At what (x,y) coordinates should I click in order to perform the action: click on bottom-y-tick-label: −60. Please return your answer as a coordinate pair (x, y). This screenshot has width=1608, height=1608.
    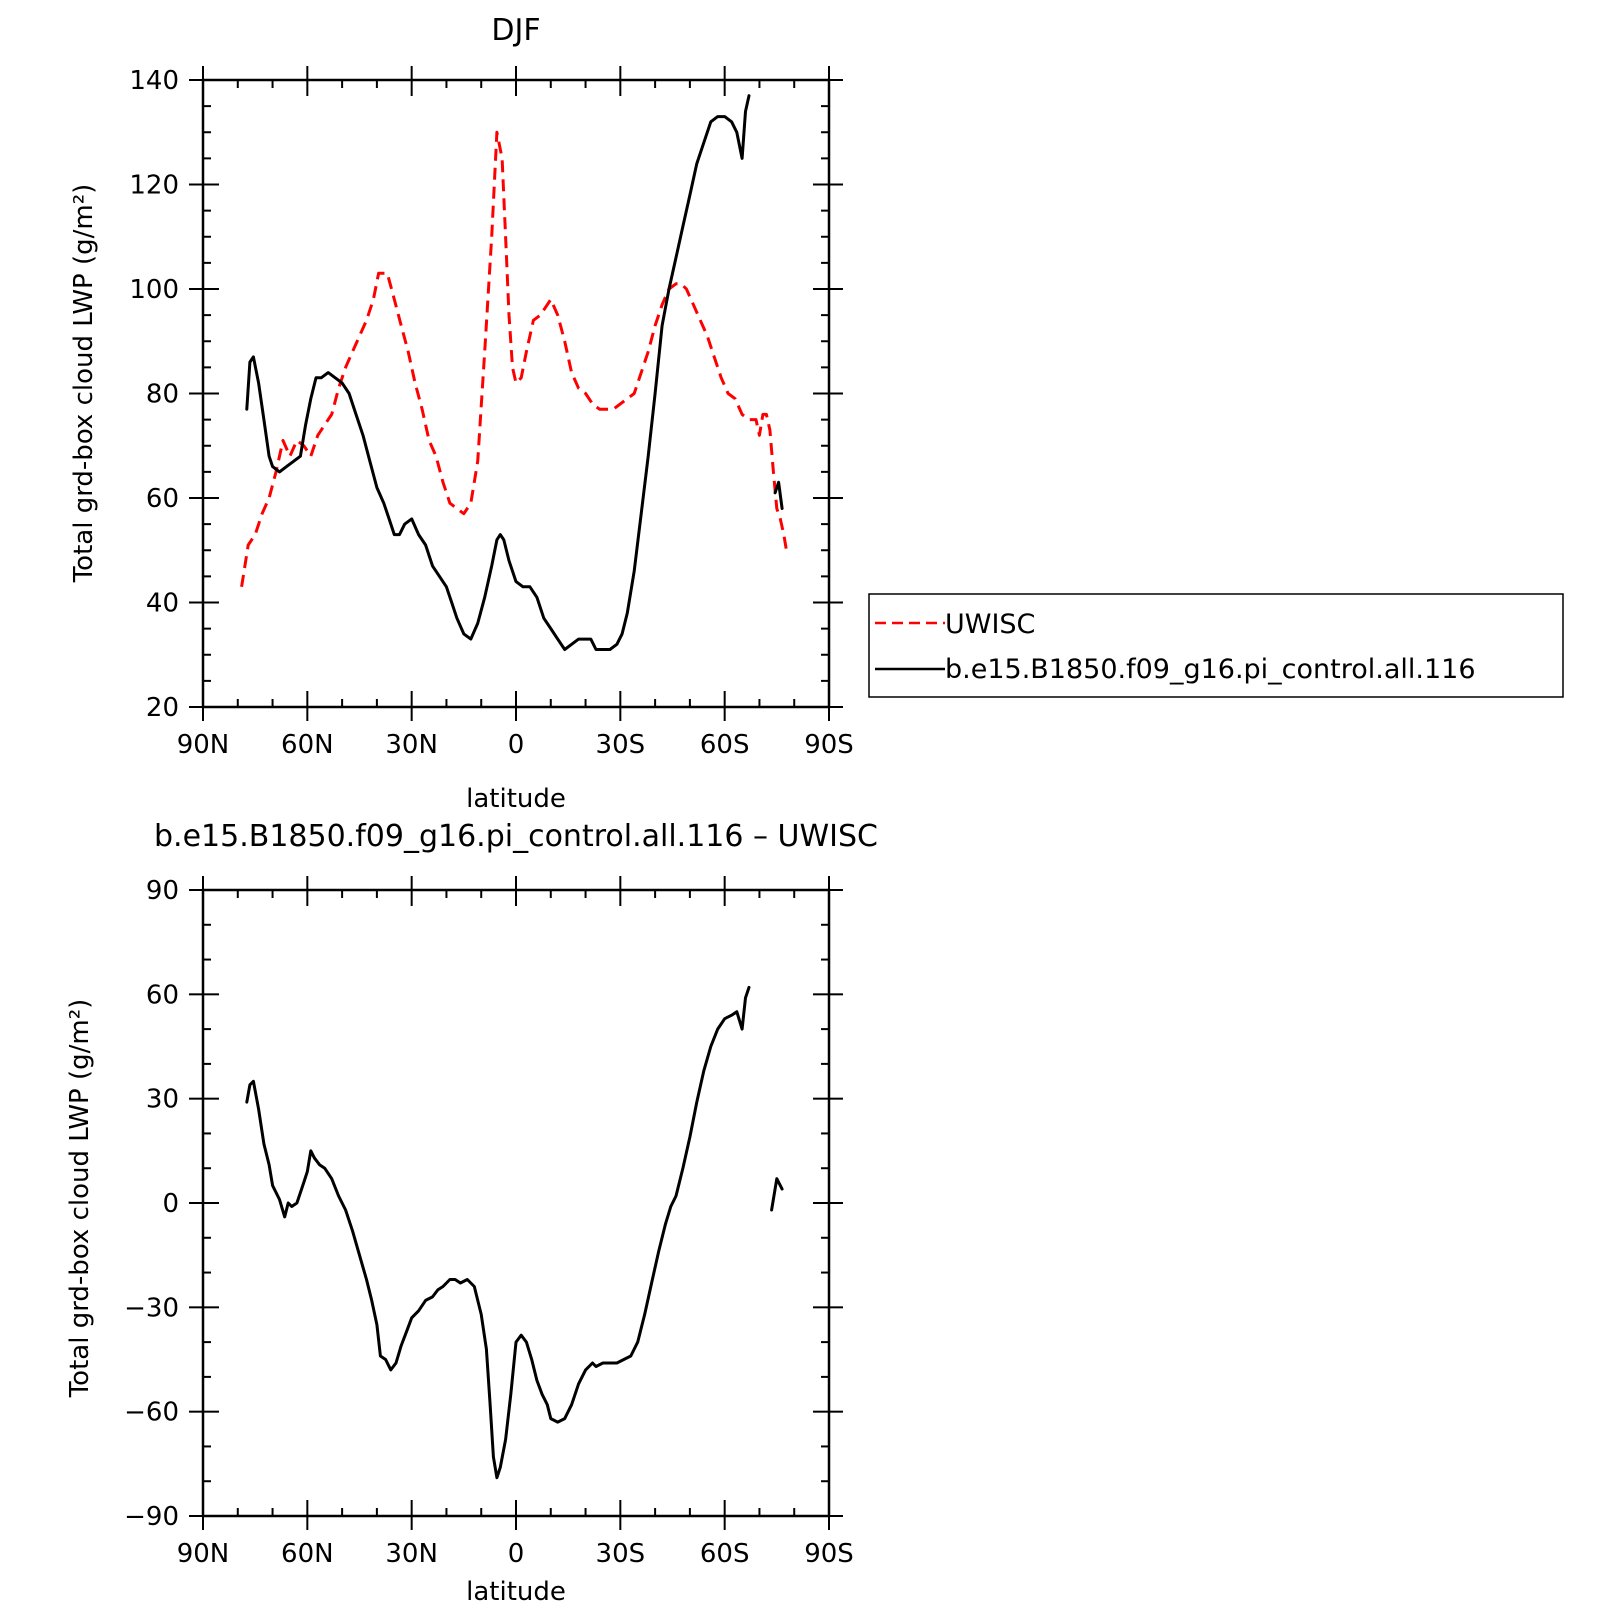
    Looking at the image, I should click on (151, 1413).